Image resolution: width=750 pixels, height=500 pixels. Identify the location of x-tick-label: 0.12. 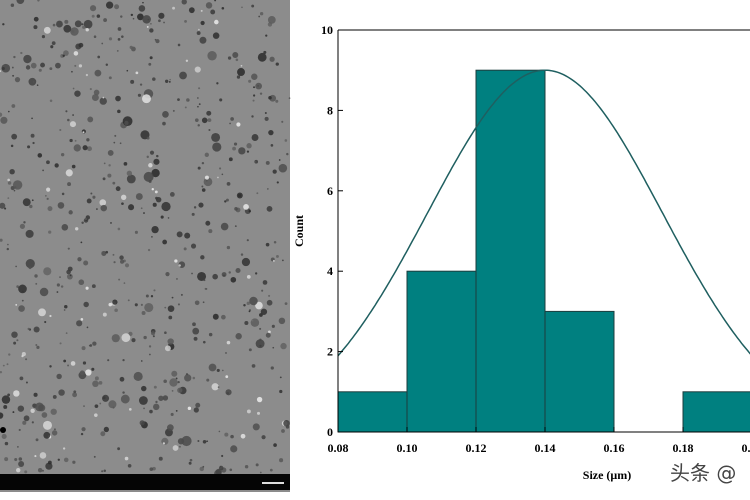
(476, 448).